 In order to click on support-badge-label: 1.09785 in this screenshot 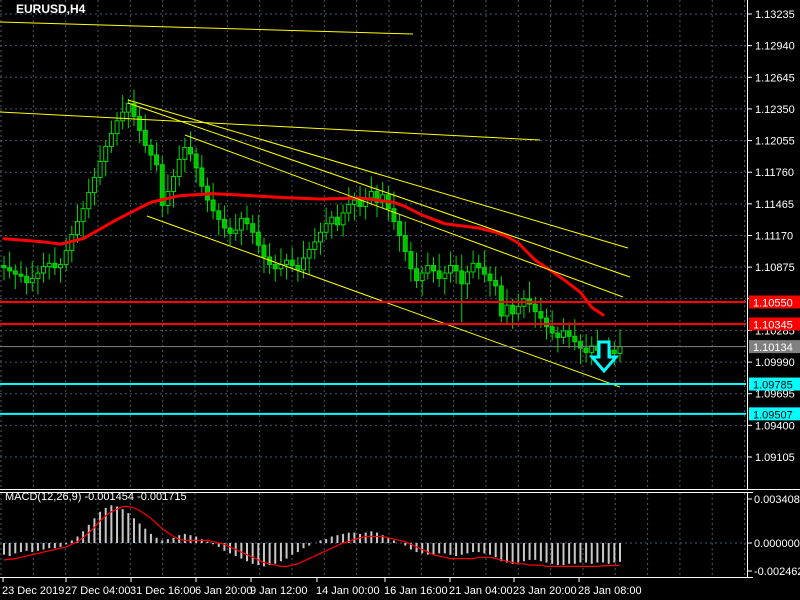, I will do `click(773, 386)`.